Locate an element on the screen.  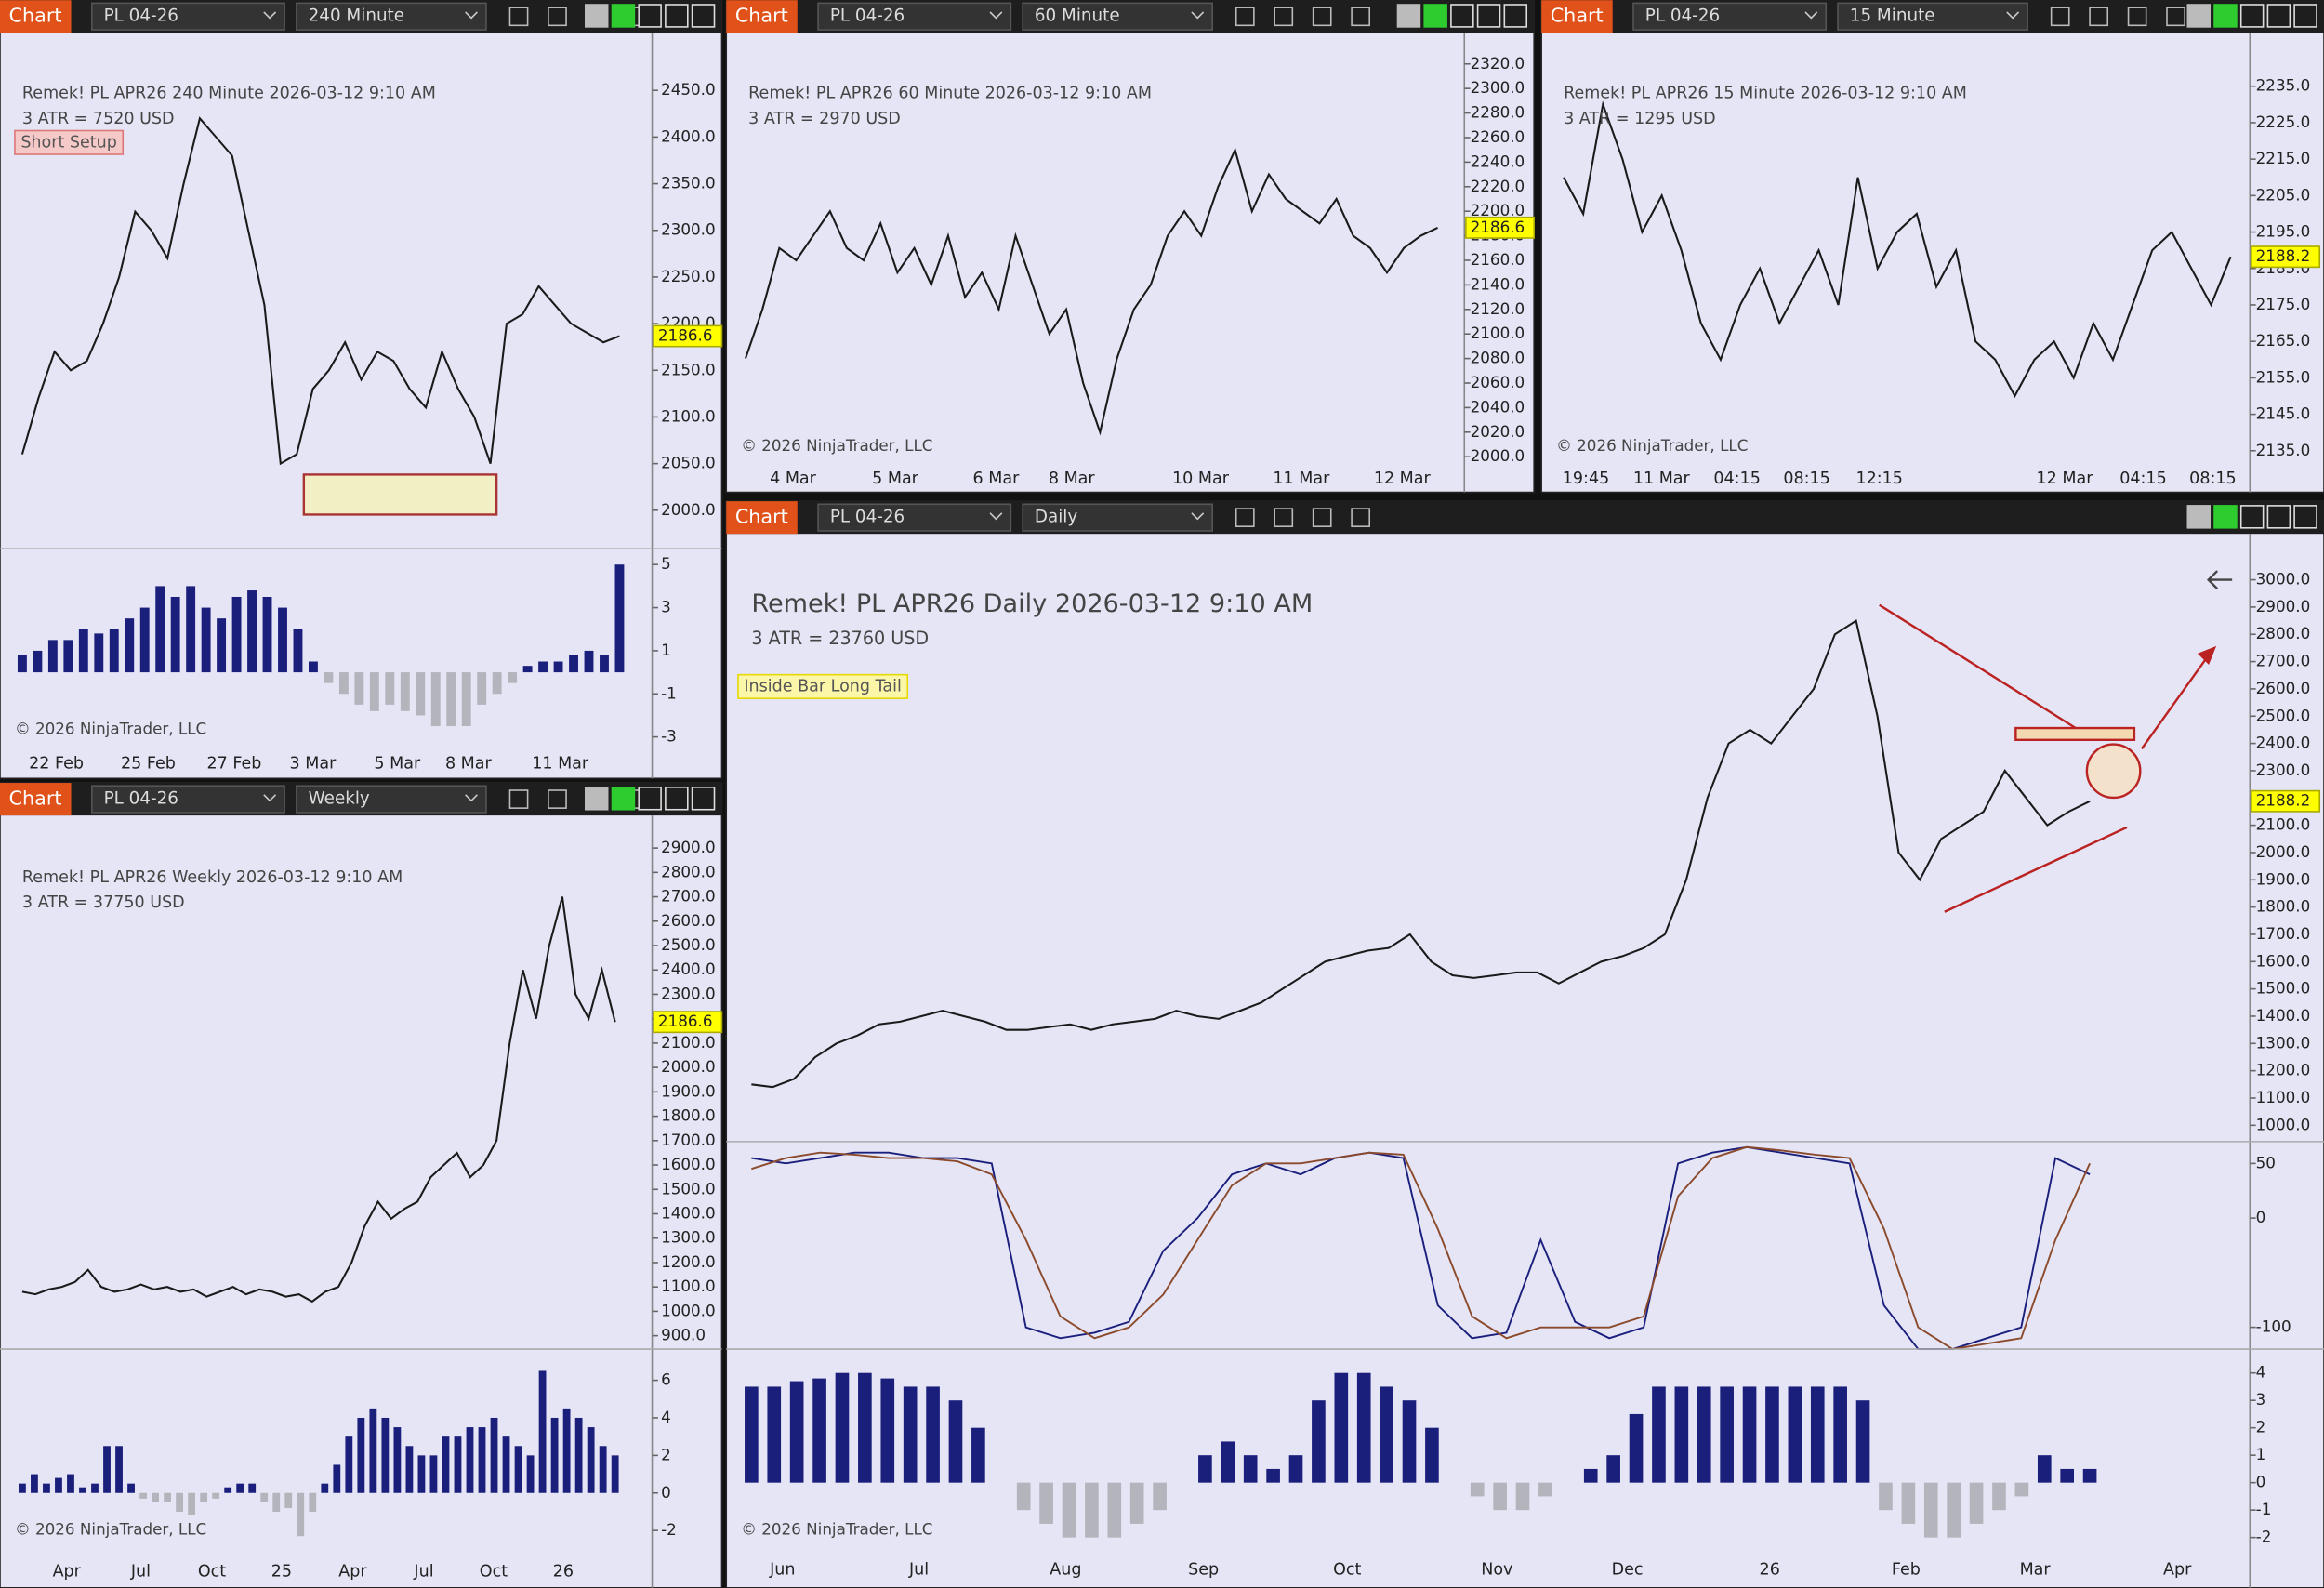
y-tick-label: 0 is located at coordinates (2261, 1217).